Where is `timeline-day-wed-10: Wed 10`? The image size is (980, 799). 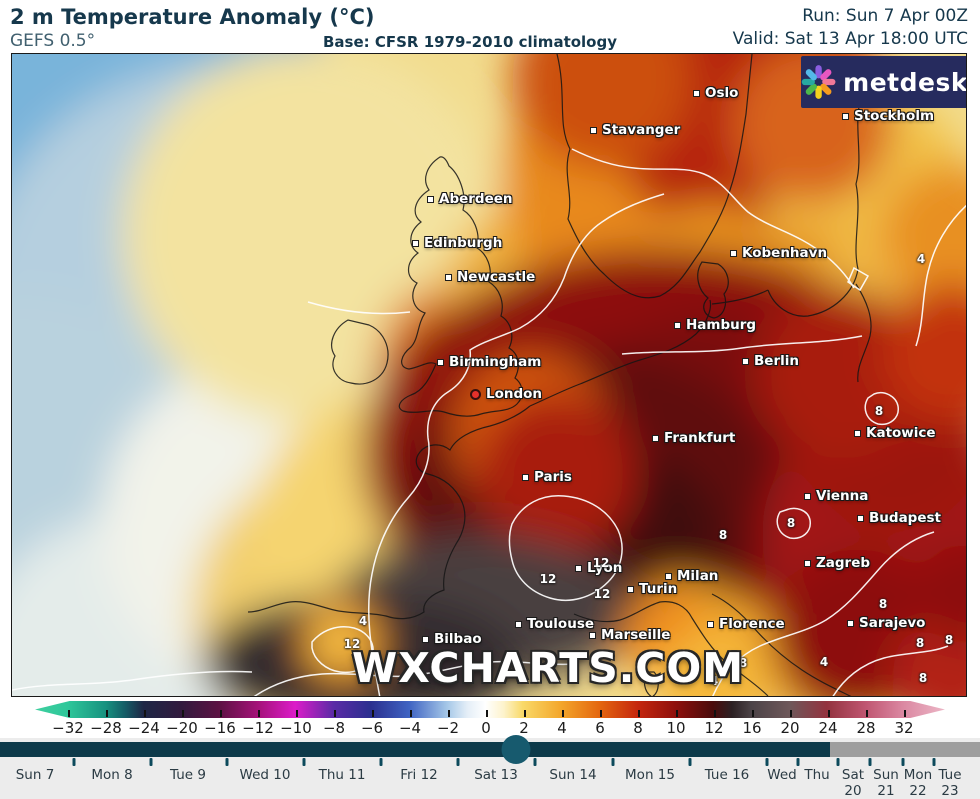 timeline-day-wed-10: Wed 10 is located at coordinates (265, 775).